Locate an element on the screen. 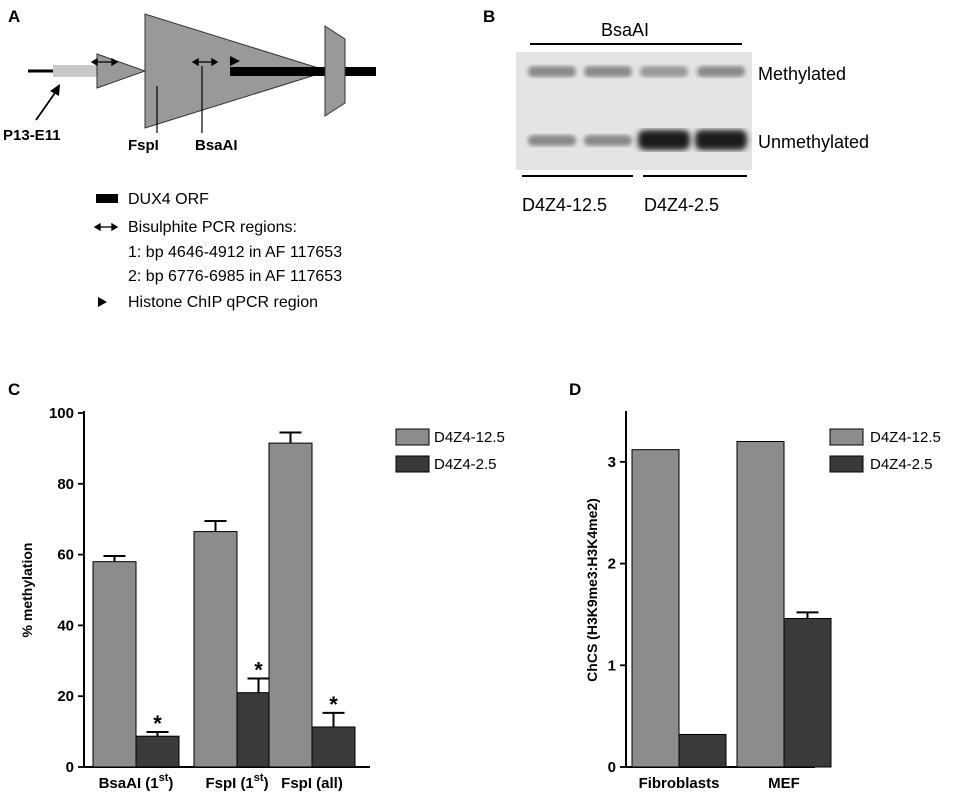 This screenshot has width=963, height=800. legend-chip-arrowhead is located at coordinates (102, 302).